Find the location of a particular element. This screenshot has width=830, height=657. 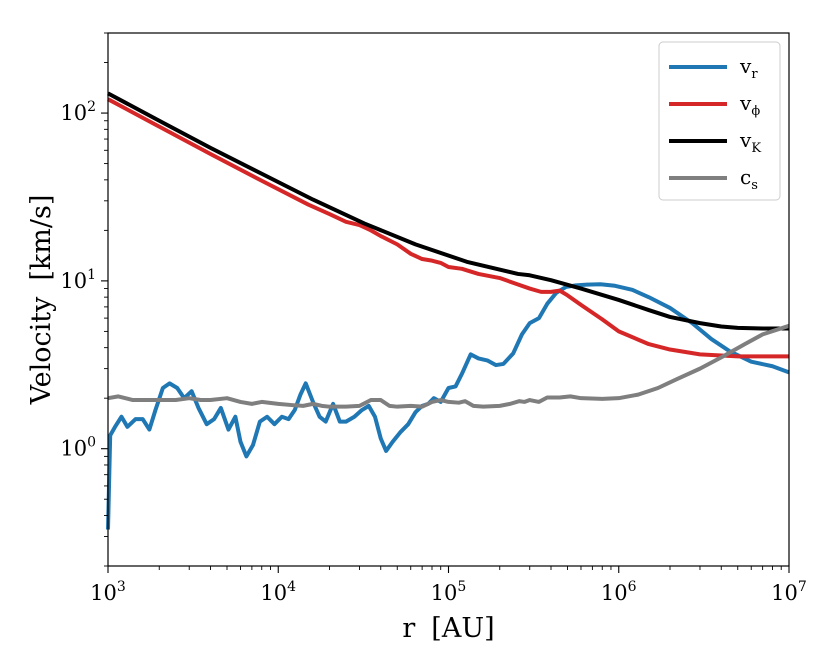

x-tick-label: 104 is located at coordinates (278, 592).